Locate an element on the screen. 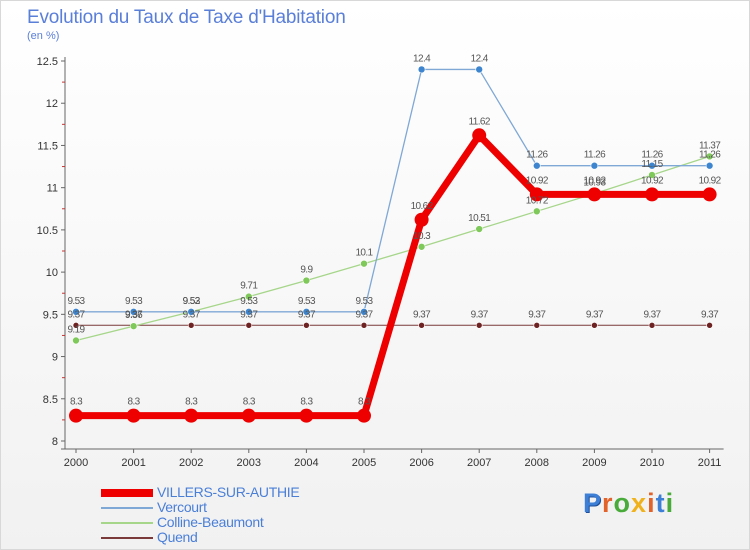 This screenshot has width=750, height=550. y-tick-label: 12.5 is located at coordinates (47, 62).